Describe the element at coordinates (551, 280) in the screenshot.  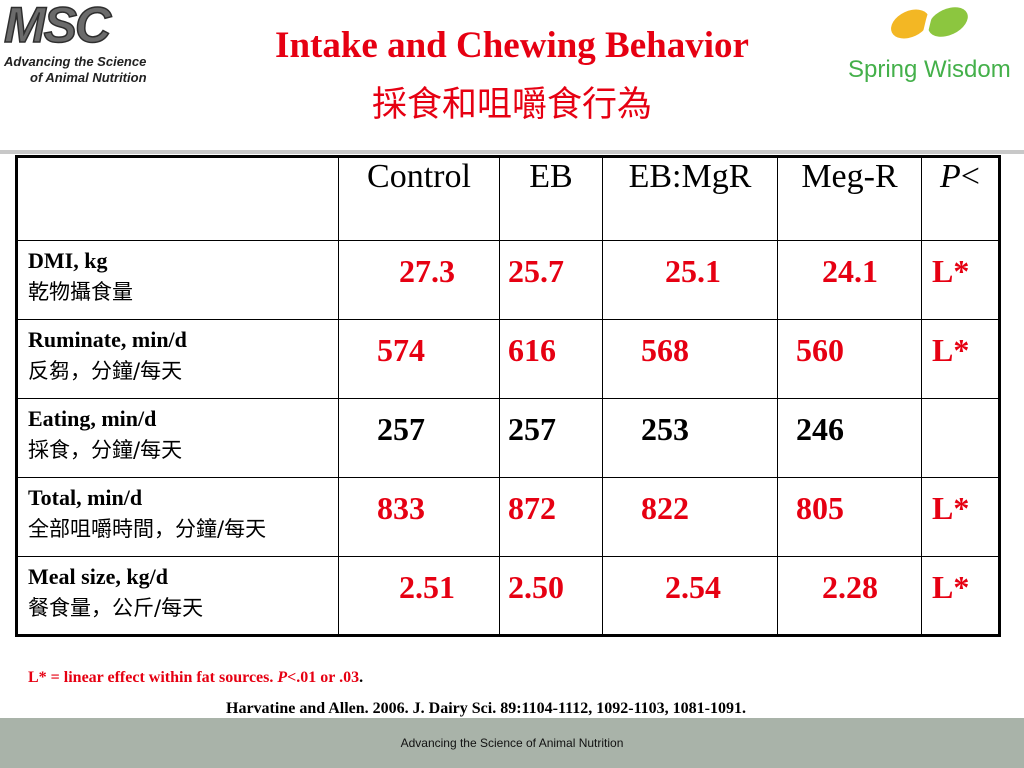
I see `cell-eb: 25.7` at that location.